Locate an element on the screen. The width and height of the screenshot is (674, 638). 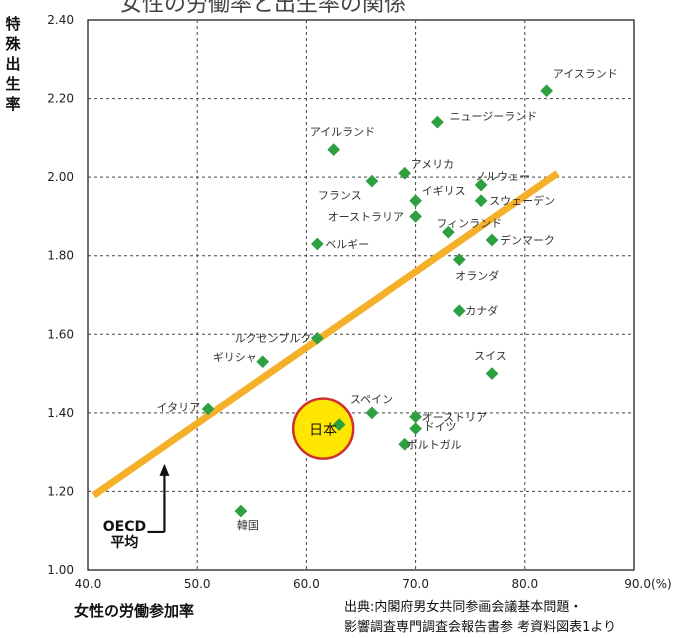
point-label: オーストリア is located at coordinates (454, 417).